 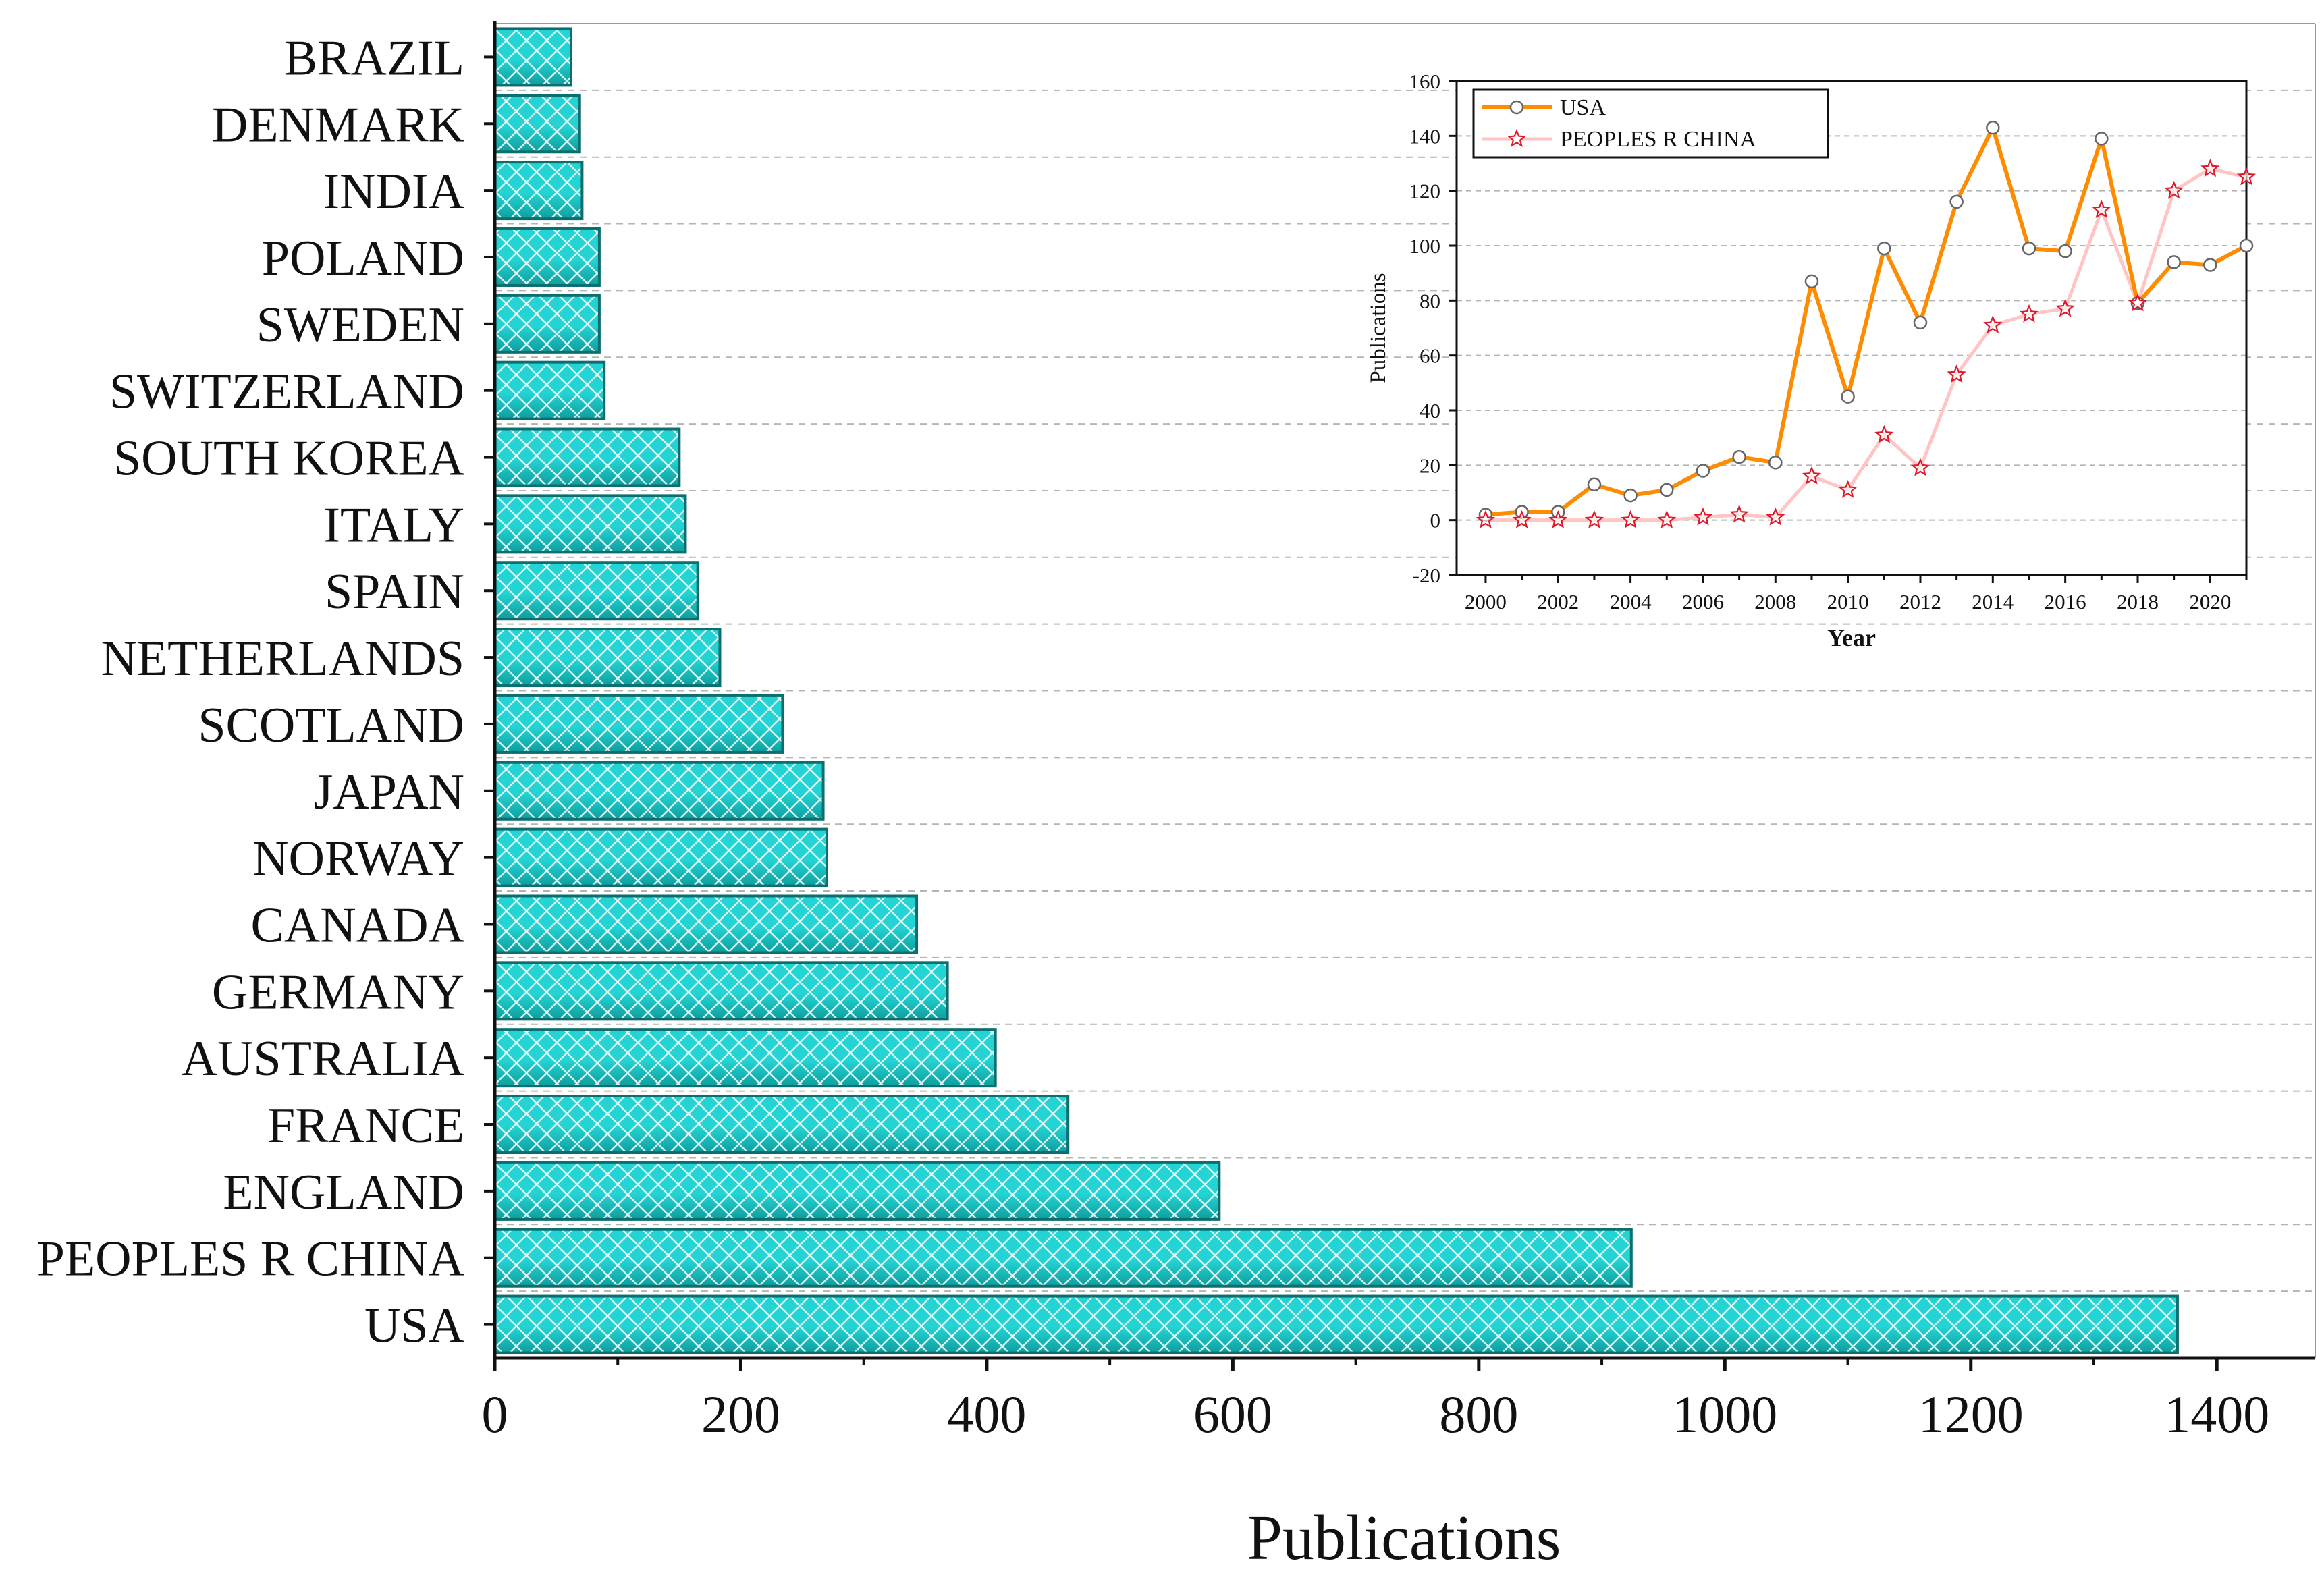 I want to click on inset-y-tick-label: 160, so click(x=1425, y=81).